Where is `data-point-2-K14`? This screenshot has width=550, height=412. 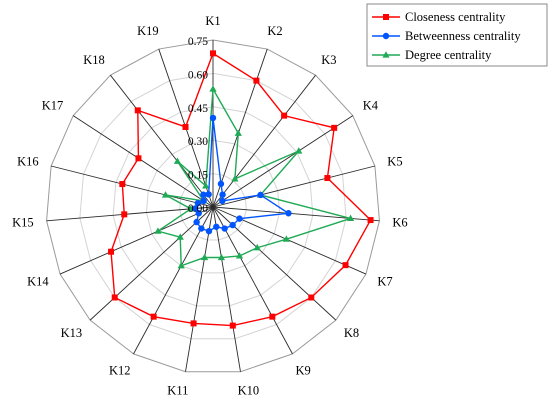 data-point-2-K14 is located at coordinates (158, 230).